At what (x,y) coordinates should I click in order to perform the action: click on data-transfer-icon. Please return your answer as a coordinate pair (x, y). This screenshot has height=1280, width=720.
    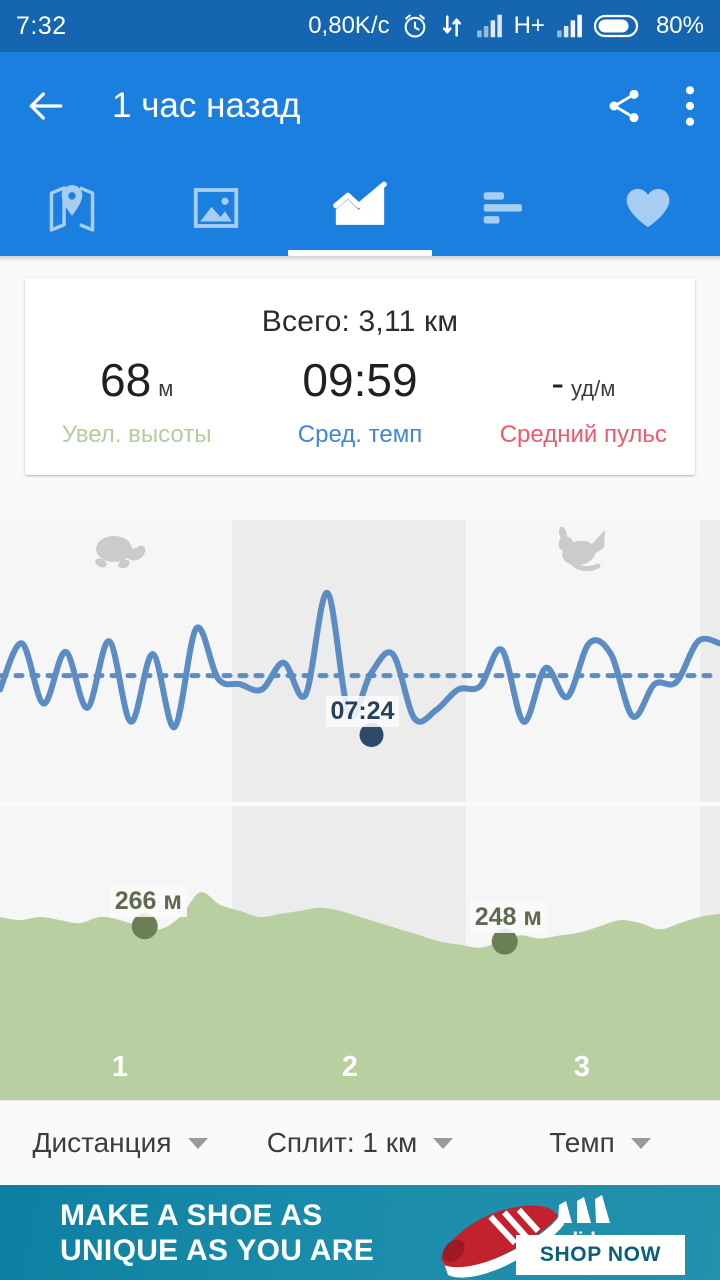
    Looking at the image, I should click on (451, 26).